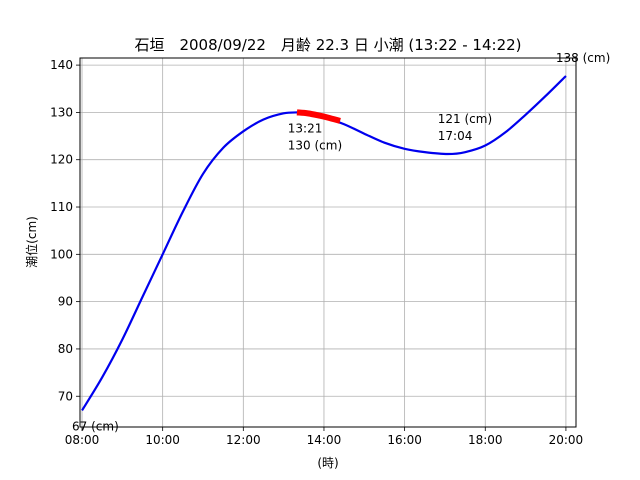 The width and height of the screenshot is (640, 480). What do you see at coordinates (566, 440) in the screenshot?
I see `x-tick-label: 20:00` at bounding box center [566, 440].